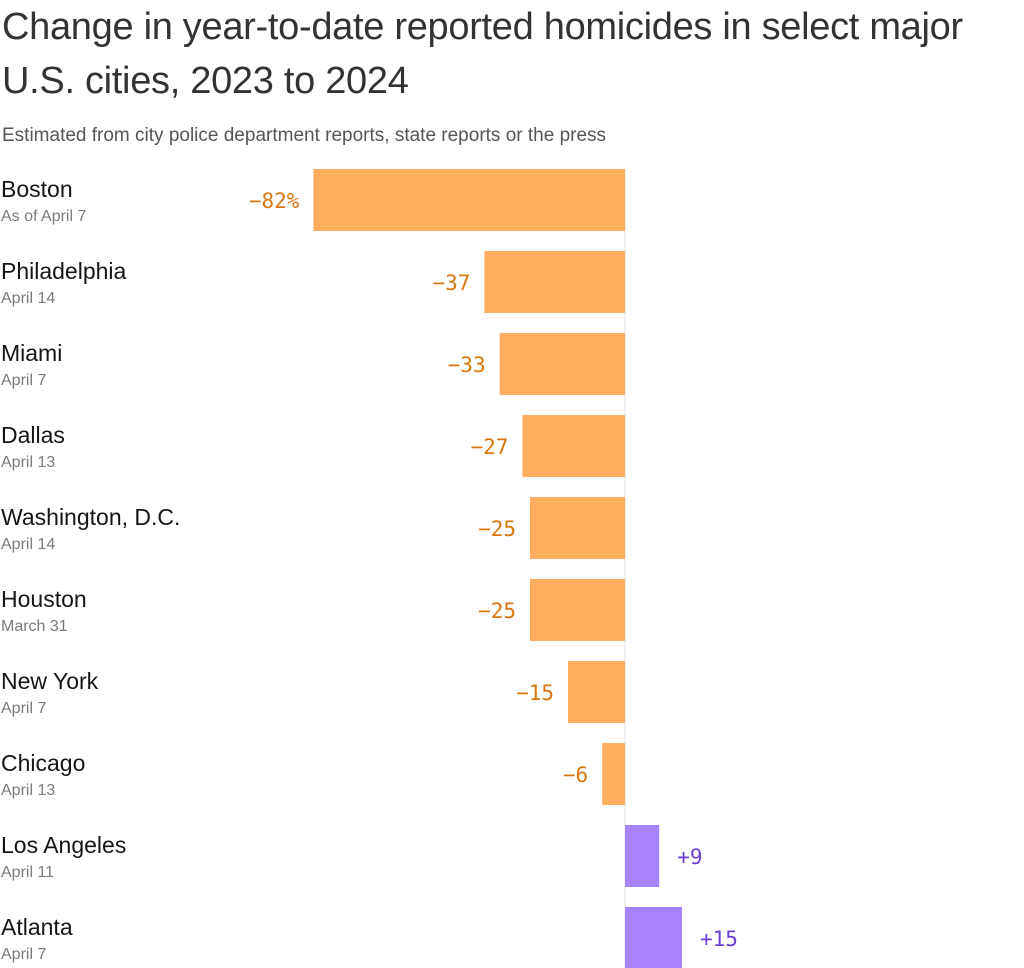 The width and height of the screenshot is (1024, 968). What do you see at coordinates (467, 365) in the screenshot?
I see `value-label: −33` at bounding box center [467, 365].